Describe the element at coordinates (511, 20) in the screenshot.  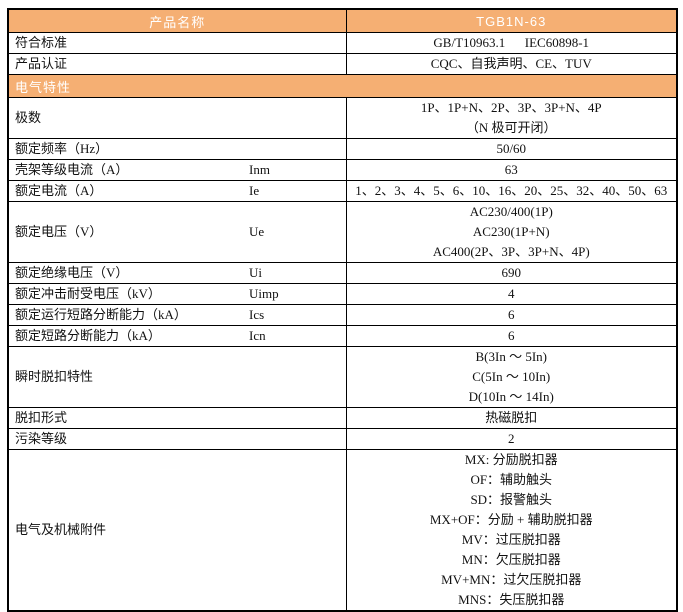
I see `header-product-model: TGB1N-63` at that location.